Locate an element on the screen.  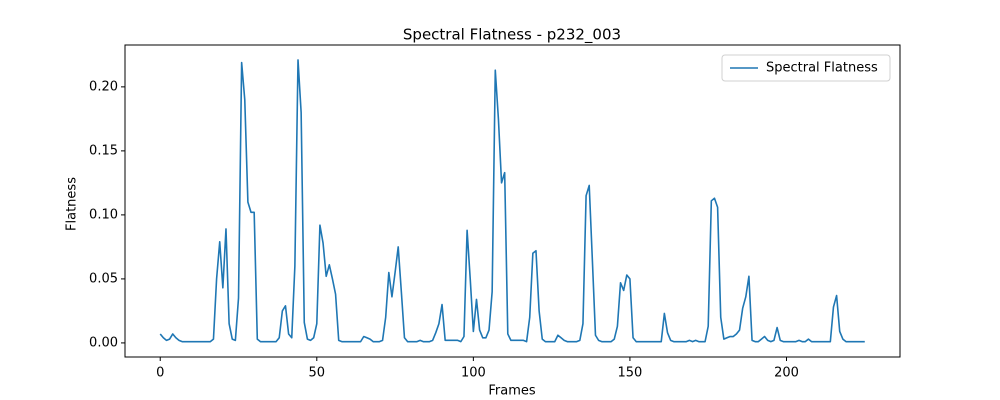
chart-title: Spectral Flatness - p232_003 is located at coordinates (512, 35).